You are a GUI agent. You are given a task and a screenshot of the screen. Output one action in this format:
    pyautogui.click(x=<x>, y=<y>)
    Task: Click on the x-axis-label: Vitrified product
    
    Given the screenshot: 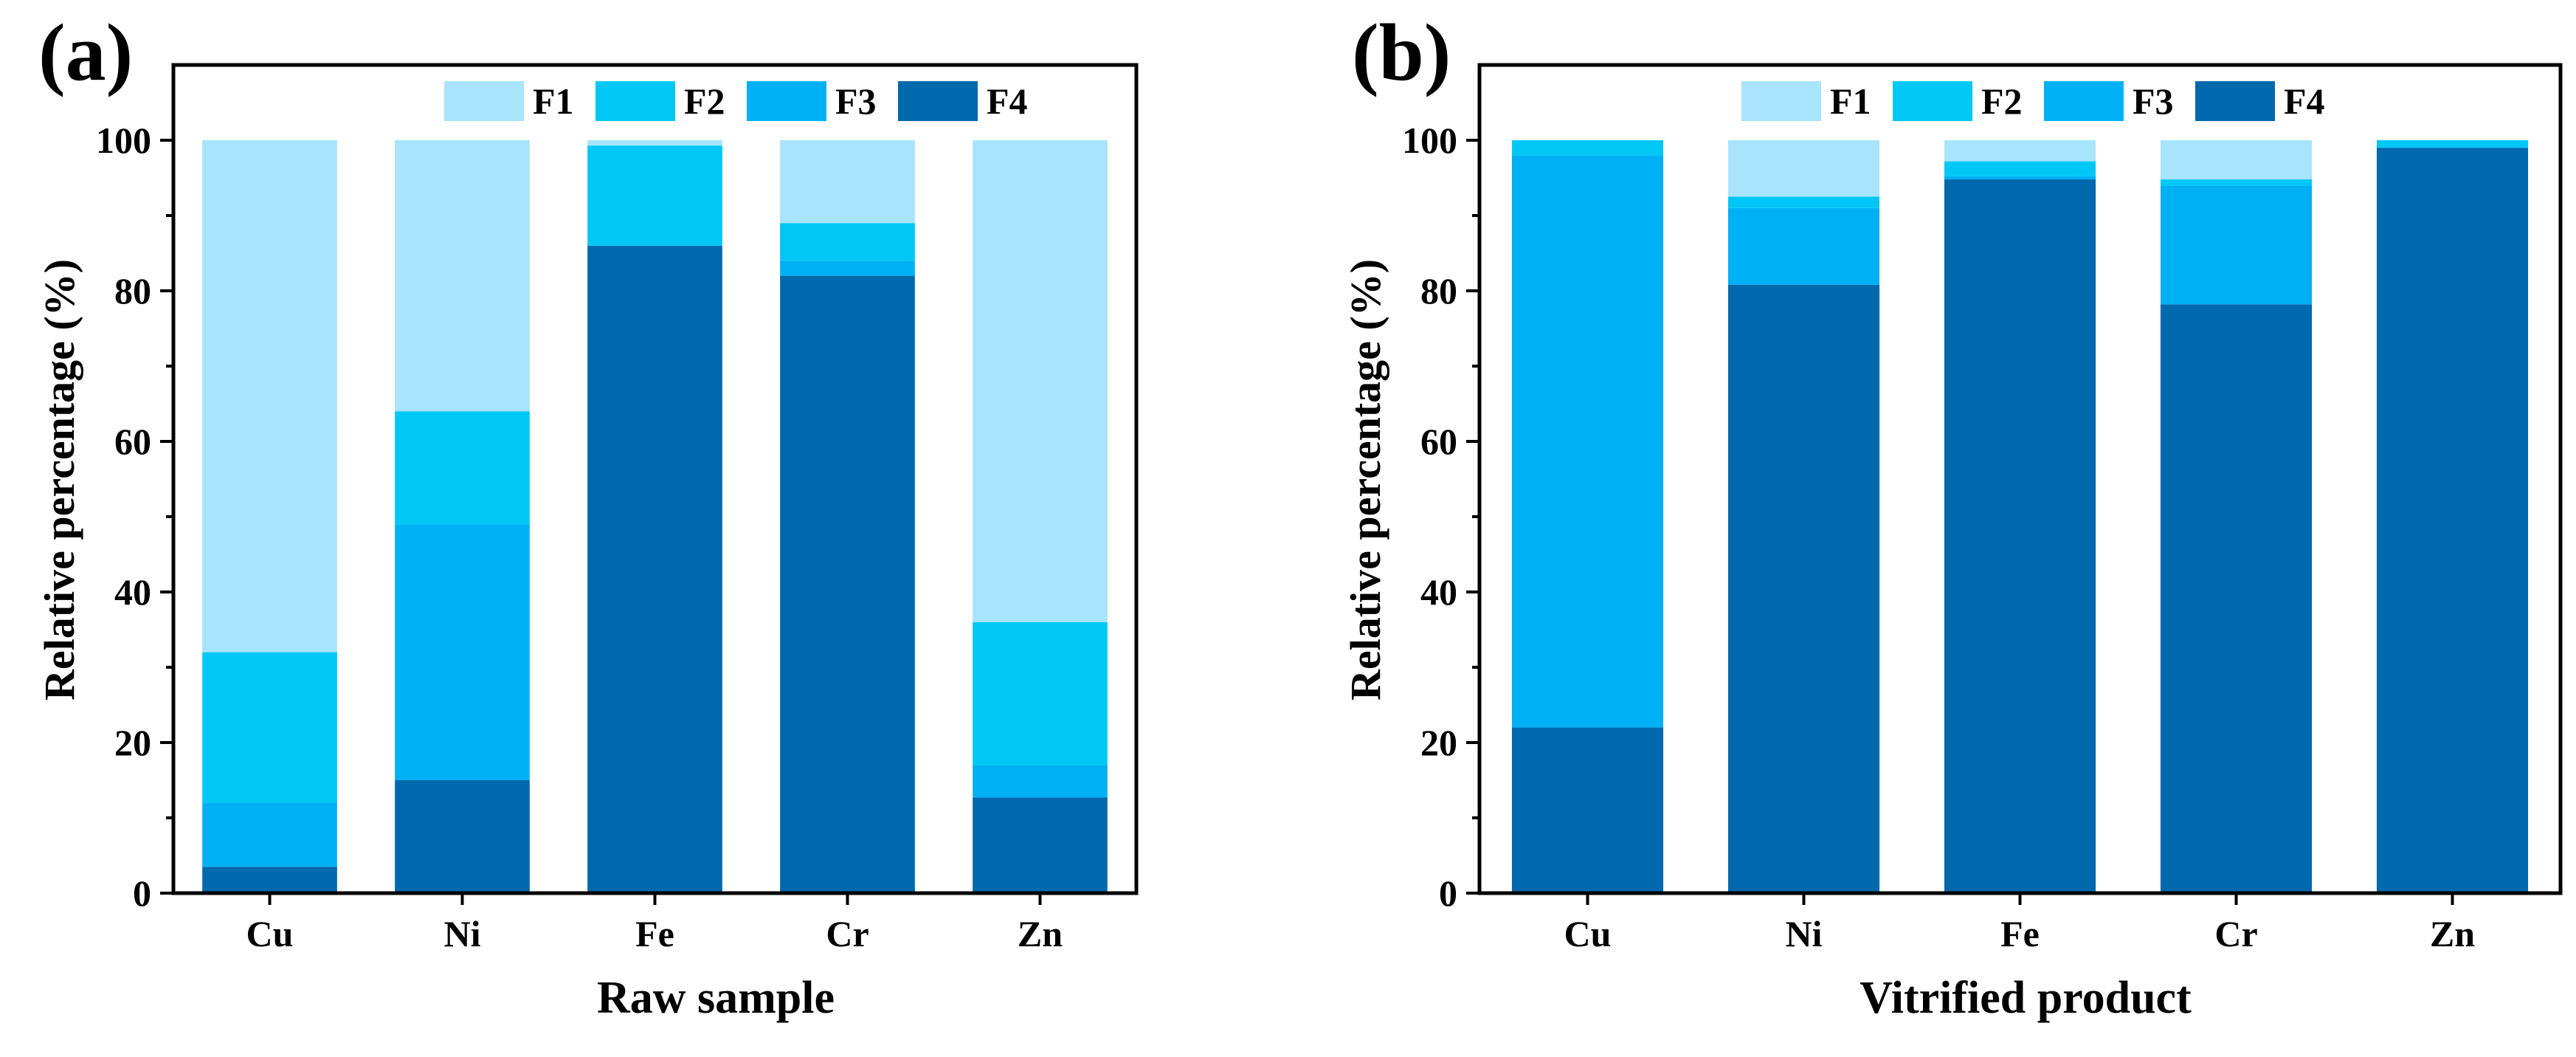 What is the action you would take?
    pyautogui.click(x=2026, y=998)
    